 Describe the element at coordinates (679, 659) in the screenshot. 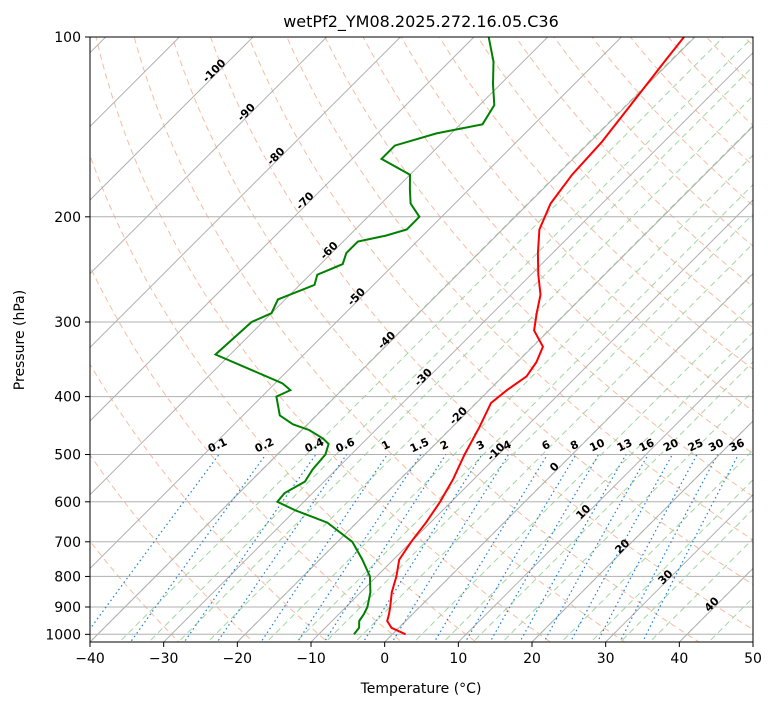

I see `x-tick-label: 40` at that location.